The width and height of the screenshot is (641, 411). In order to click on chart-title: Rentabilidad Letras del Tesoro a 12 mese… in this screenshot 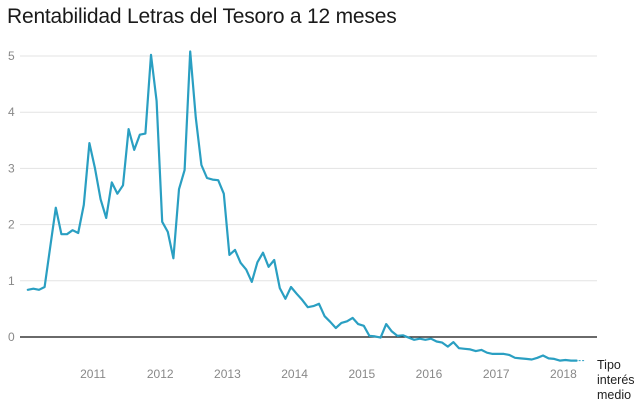, I will do `click(202, 16)`.